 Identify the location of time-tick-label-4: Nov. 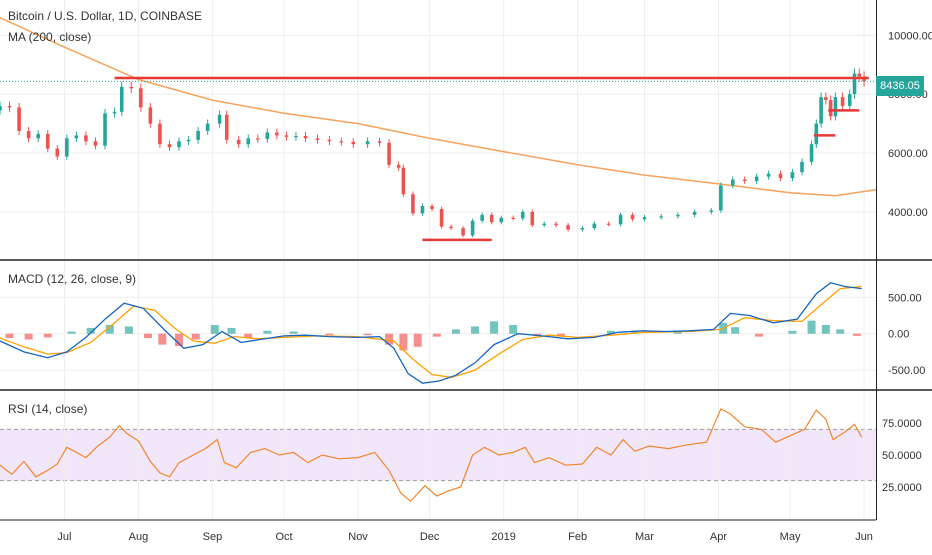
(358, 537).